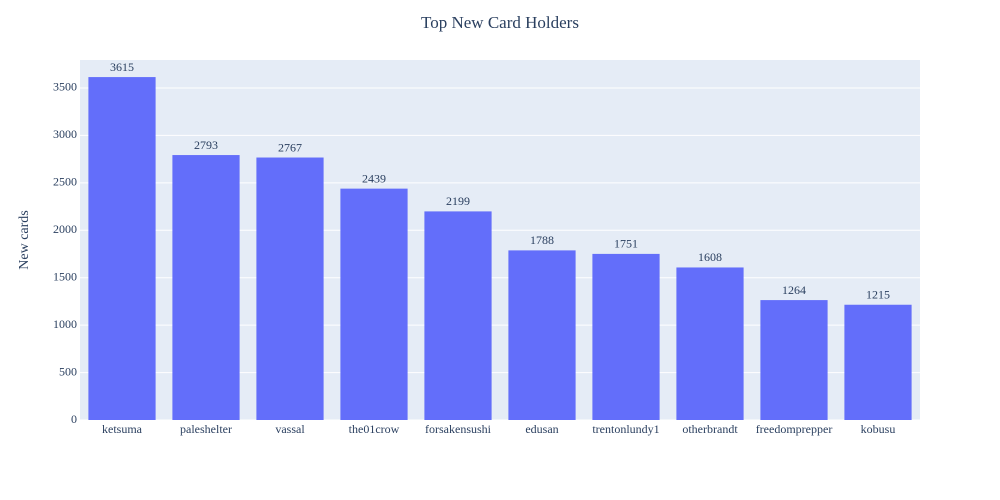  What do you see at coordinates (65, 182) in the screenshot?
I see `y-tick-label: 2500` at bounding box center [65, 182].